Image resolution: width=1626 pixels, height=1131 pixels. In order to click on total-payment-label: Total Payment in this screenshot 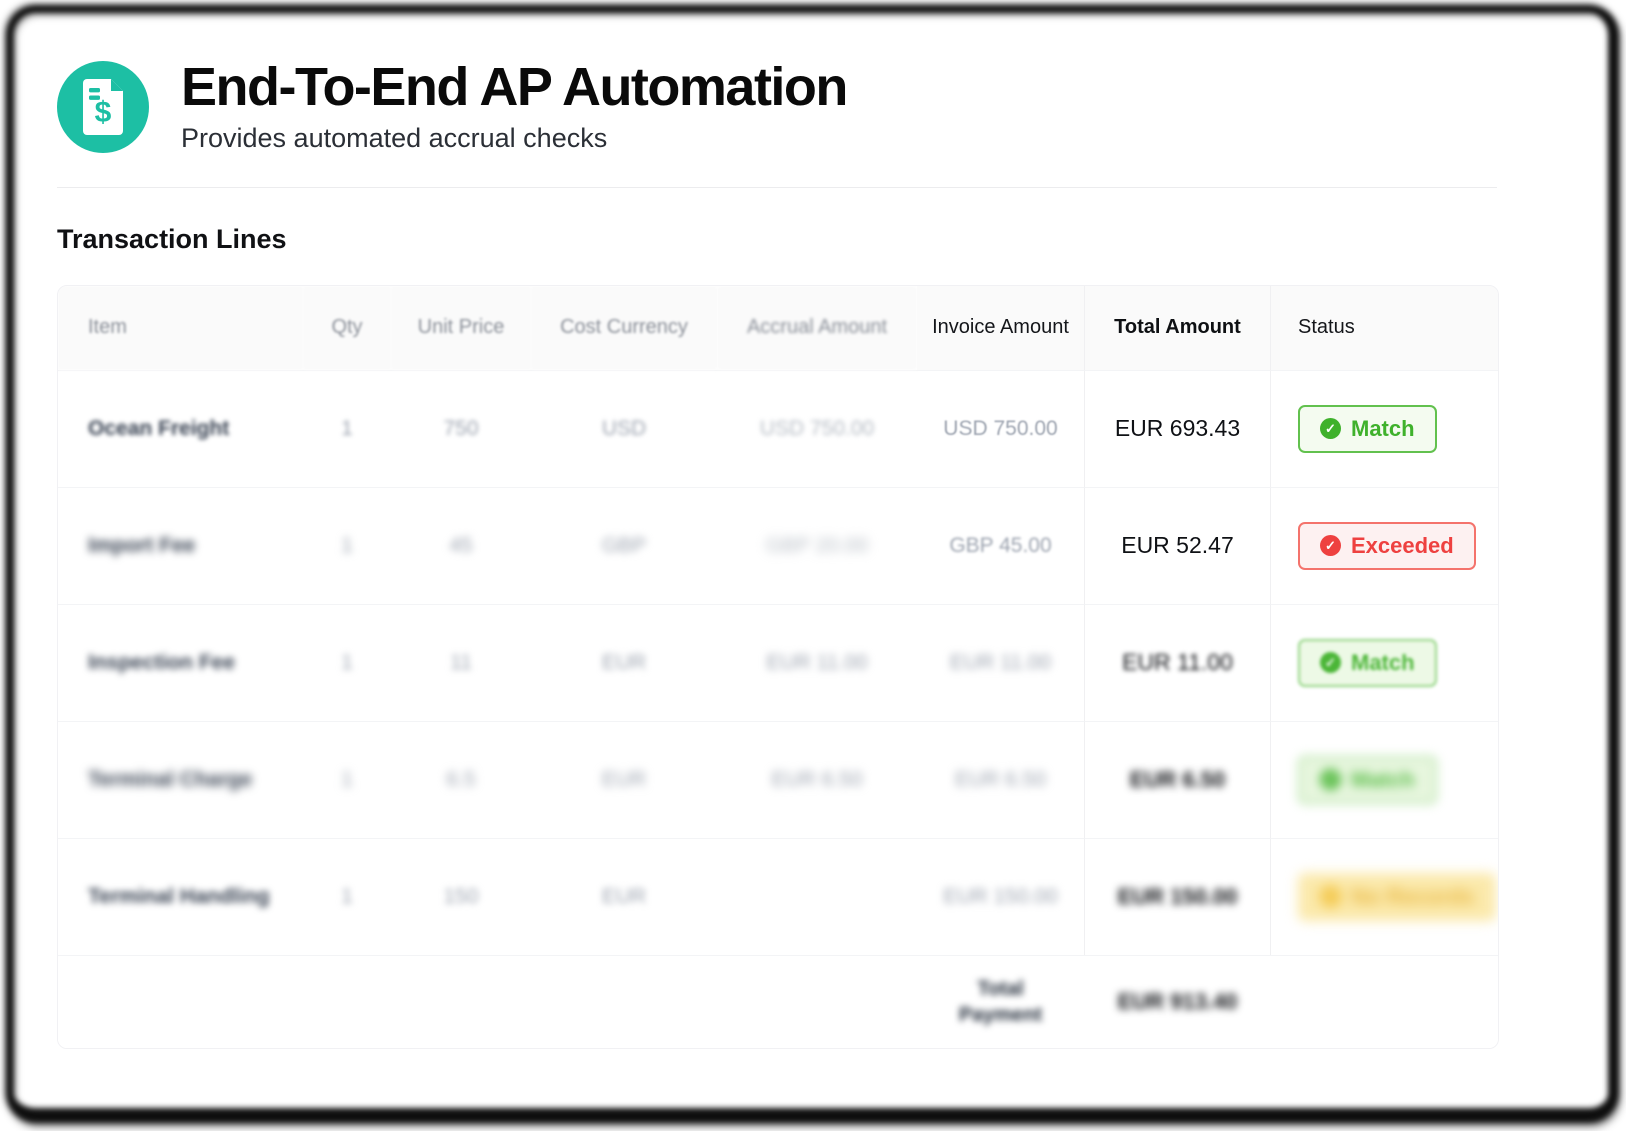, I will do `click(1000, 1001)`.